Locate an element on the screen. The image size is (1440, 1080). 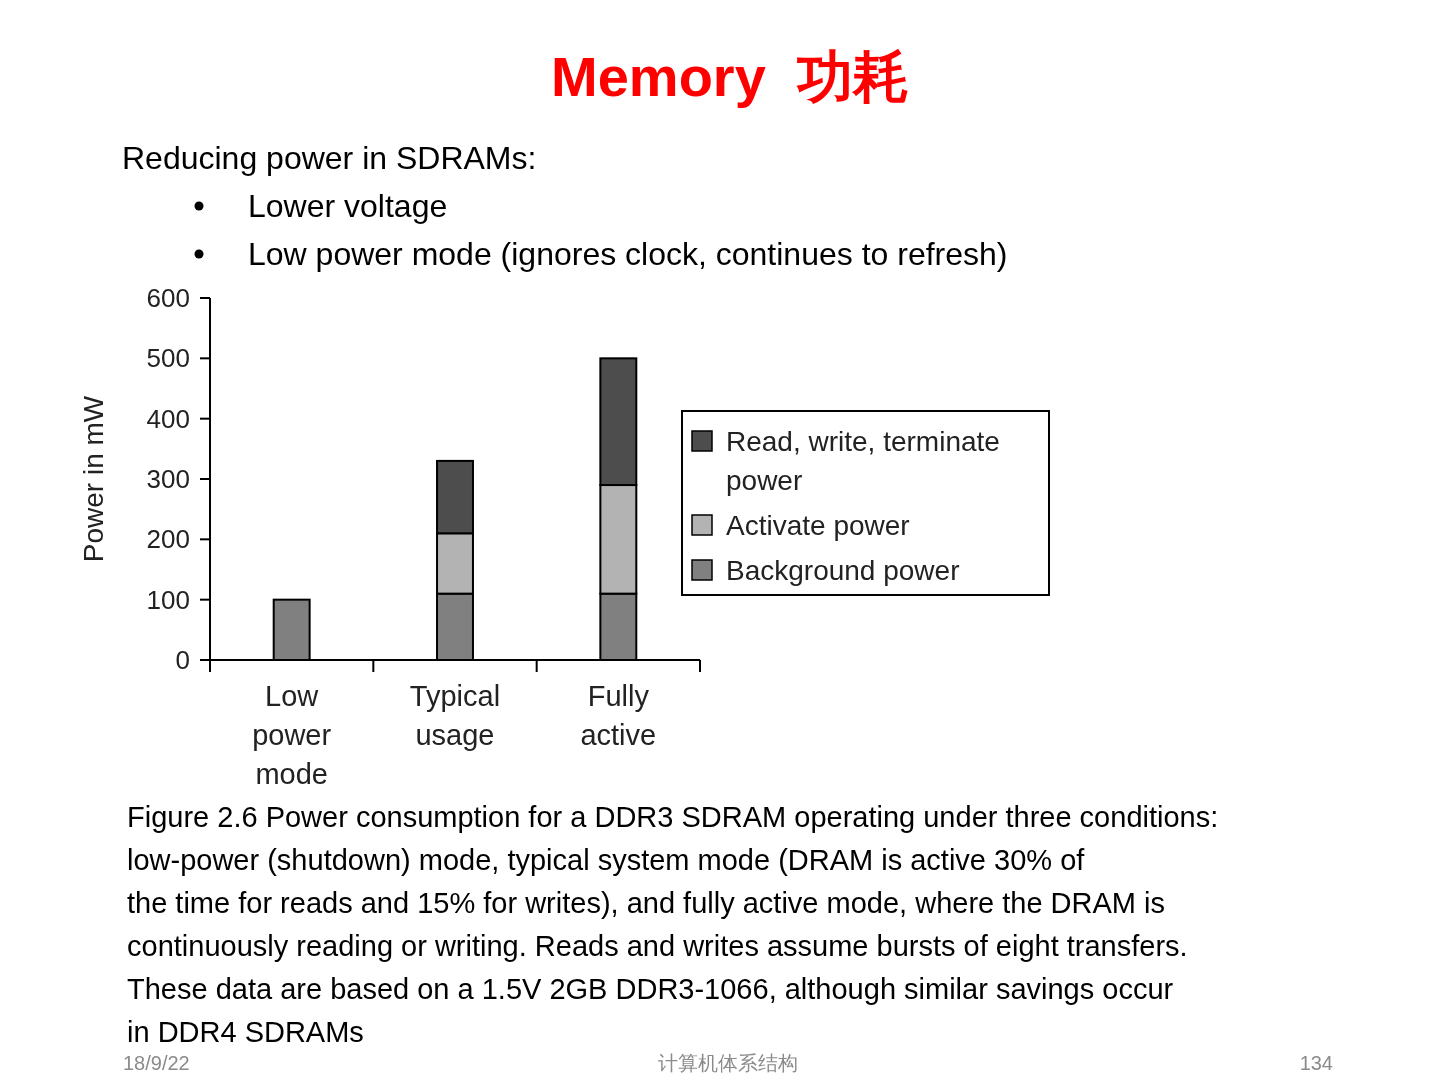
y-tick-label: 300 is located at coordinates (168, 479).